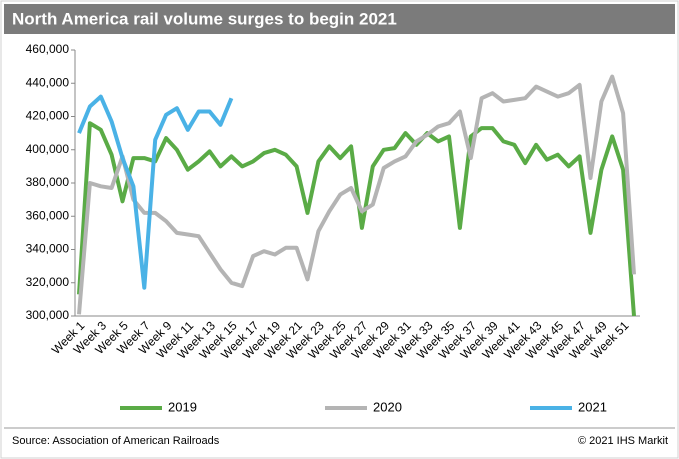 This screenshot has height=459, width=679. Describe the element at coordinates (155, 192) in the screenshot. I see `series-line` at that location.